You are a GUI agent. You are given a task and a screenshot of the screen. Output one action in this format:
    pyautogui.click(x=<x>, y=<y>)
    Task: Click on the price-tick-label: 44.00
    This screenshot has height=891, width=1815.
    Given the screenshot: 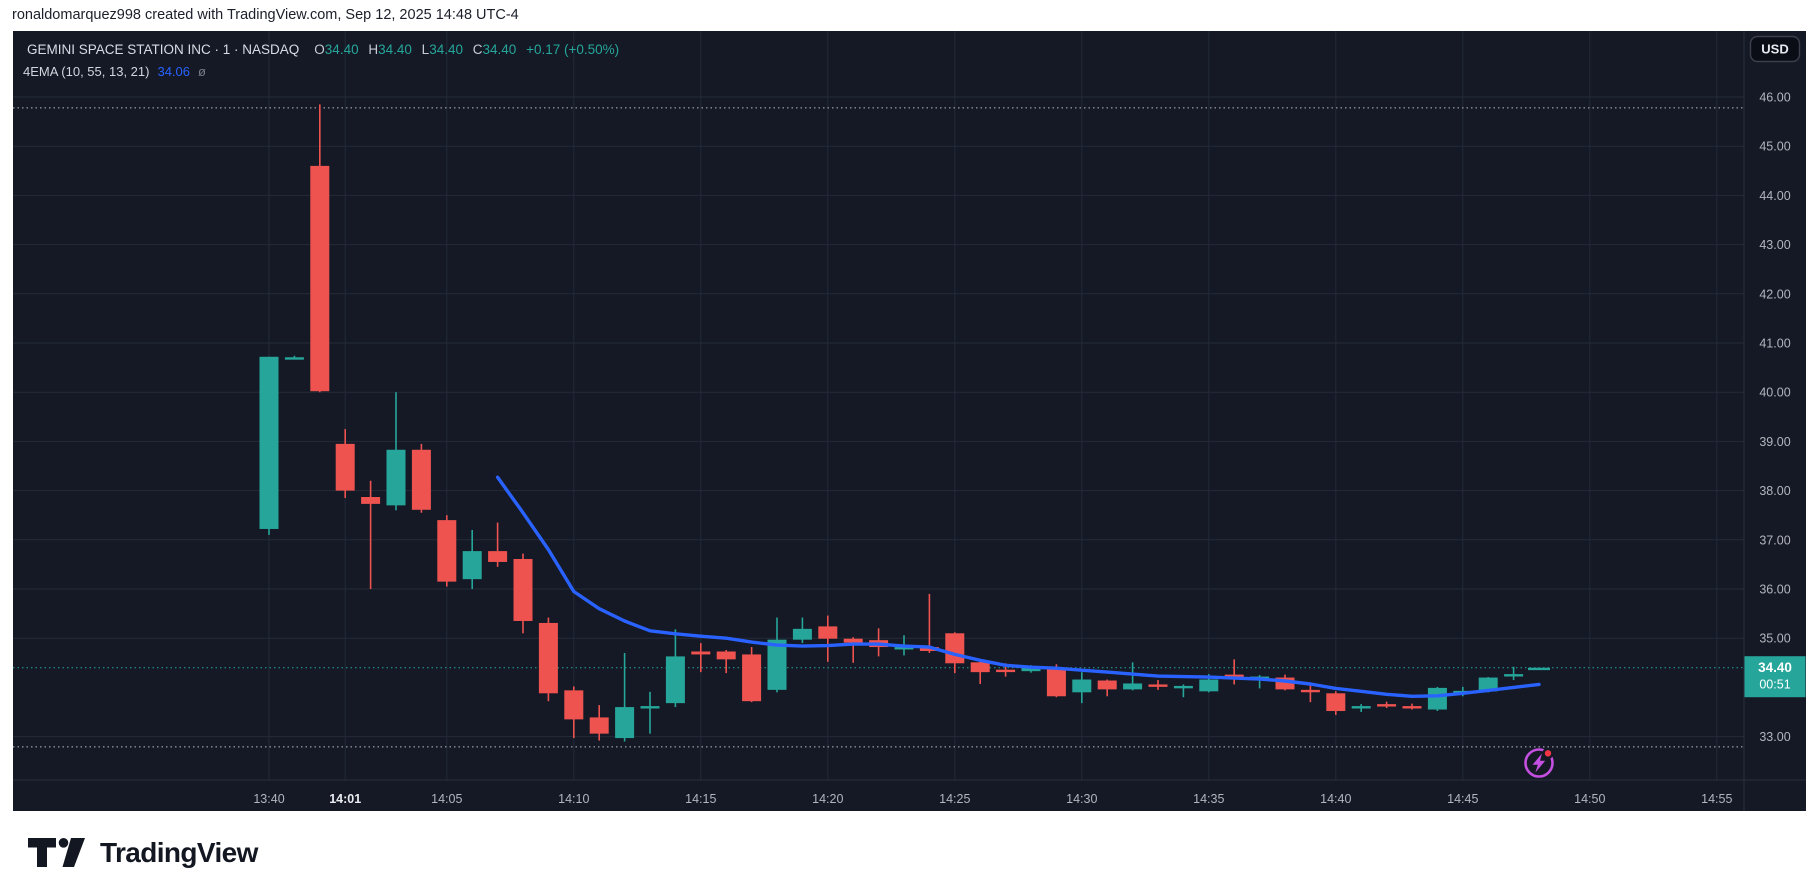 What is the action you would take?
    pyautogui.click(x=1774, y=196)
    